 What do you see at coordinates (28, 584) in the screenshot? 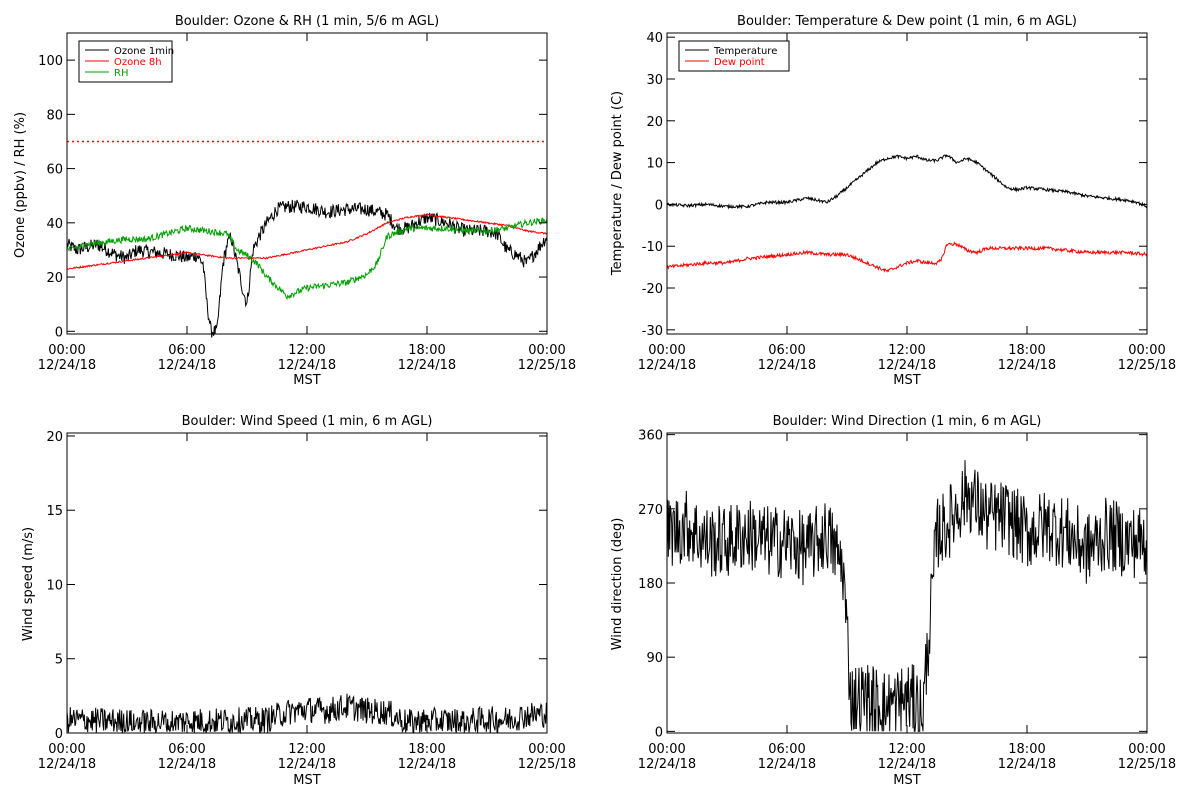
I see `y-axis-label: Wind speed (m/s)` at bounding box center [28, 584].